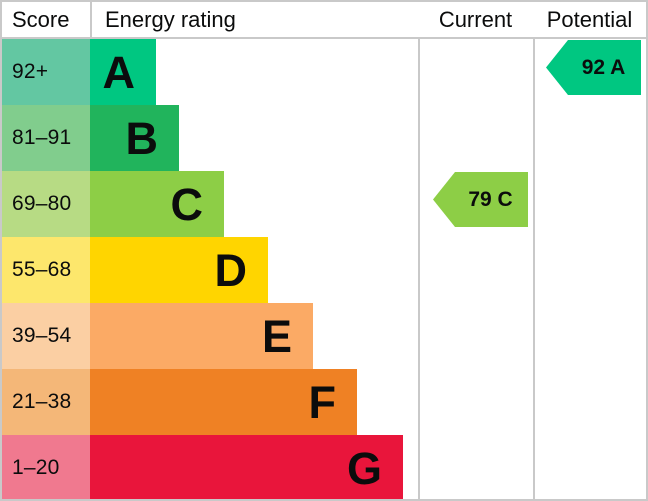  I want to click on score-range-c: 69–80, so click(46, 204).